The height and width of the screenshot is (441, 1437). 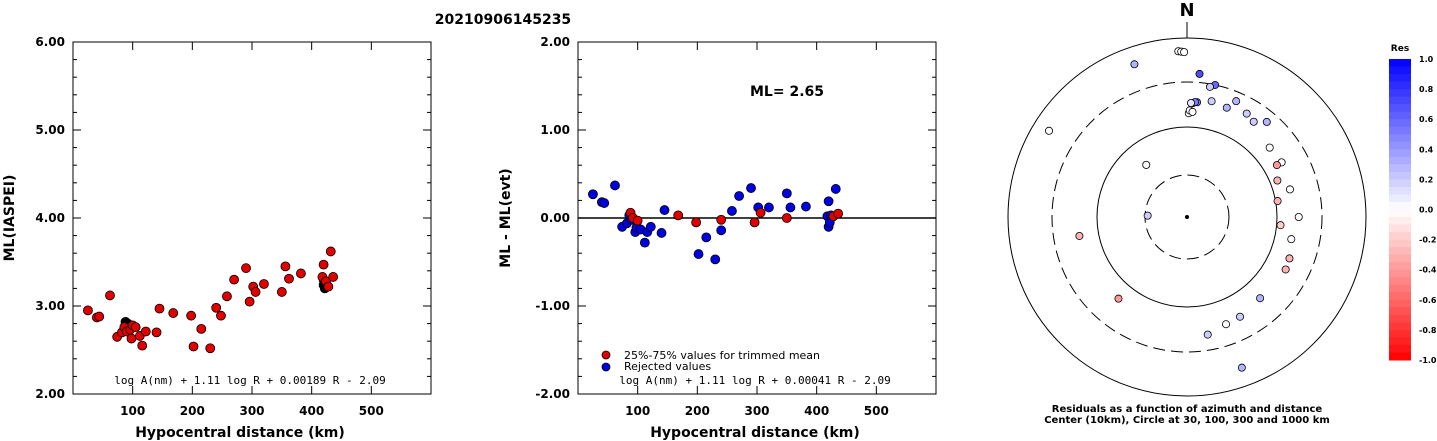 What do you see at coordinates (1426, 149) in the screenshot?
I see `colorbar-tick-label: 0.4` at bounding box center [1426, 149].